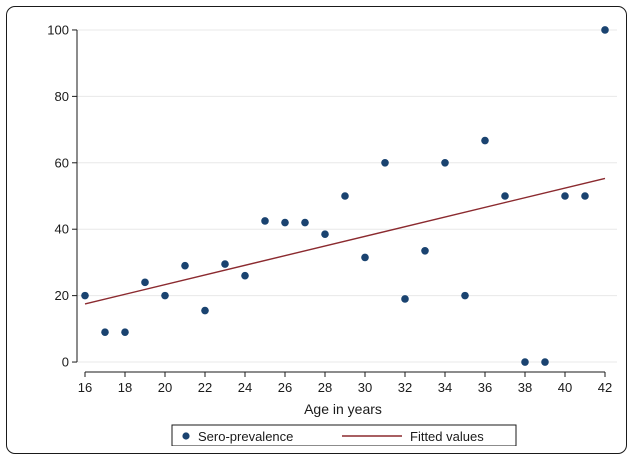 This screenshot has width=633, height=454. I want to click on x-tick-label: 16, so click(85, 387).